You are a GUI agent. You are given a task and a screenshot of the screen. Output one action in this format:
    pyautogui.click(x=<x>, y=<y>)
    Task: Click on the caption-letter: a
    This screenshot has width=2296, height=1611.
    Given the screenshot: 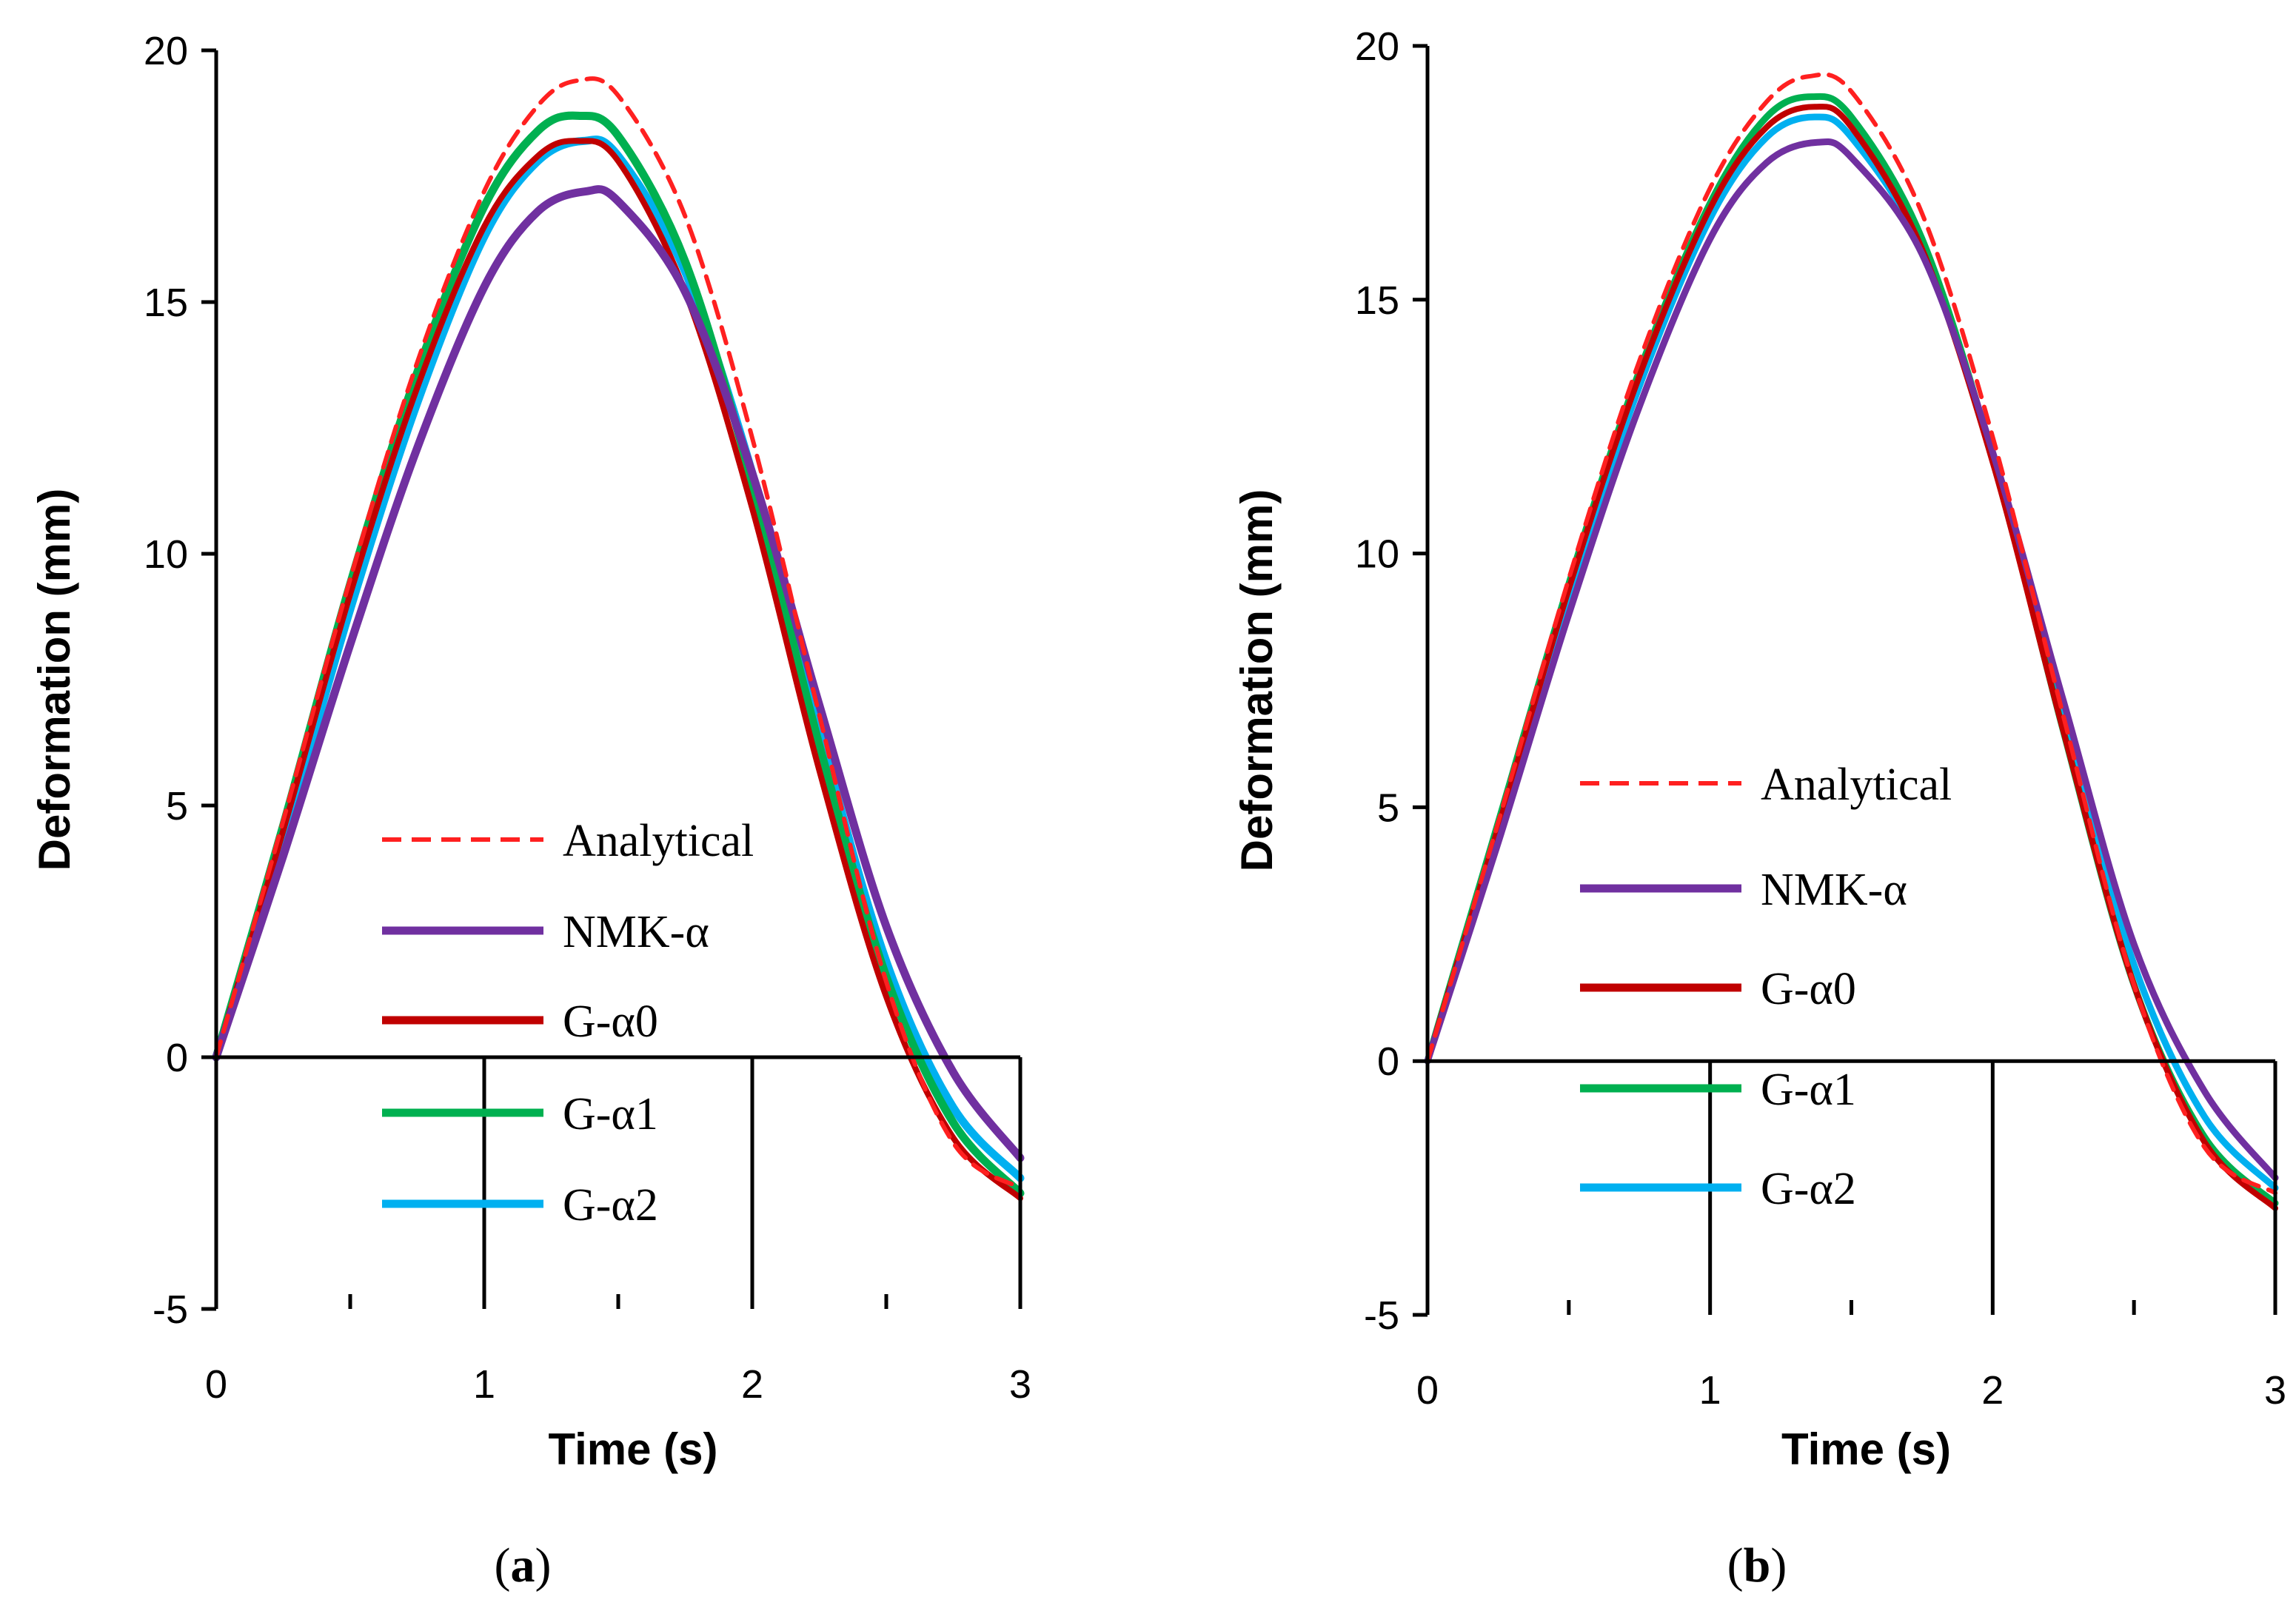 What is the action you would take?
    pyautogui.click(x=523, y=1565)
    